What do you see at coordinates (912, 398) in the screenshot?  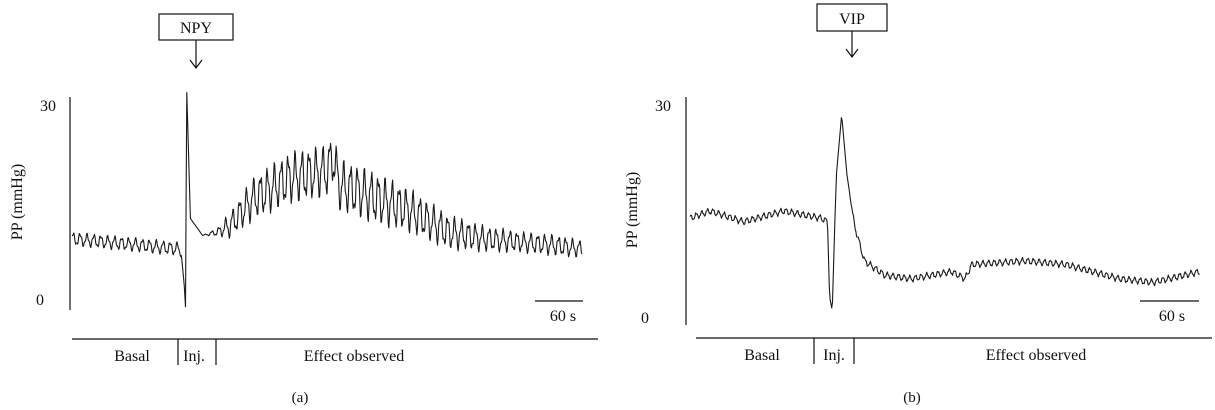 I see `panel-label-b: (b)` at bounding box center [912, 398].